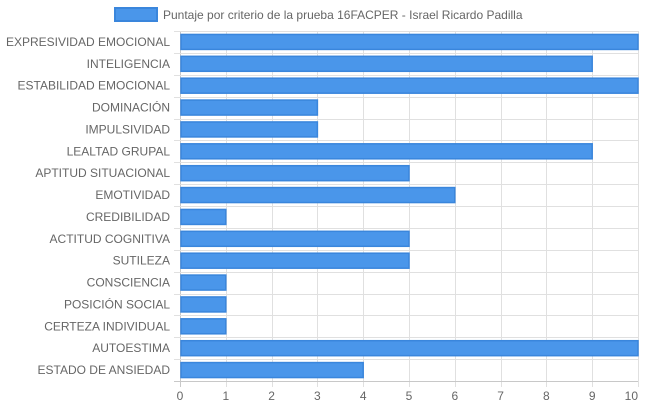 The width and height of the screenshot is (648, 410). What do you see at coordinates (180, 396) in the screenshot?
I see `x-tick-label: 0` at bounding box center [180, 396].